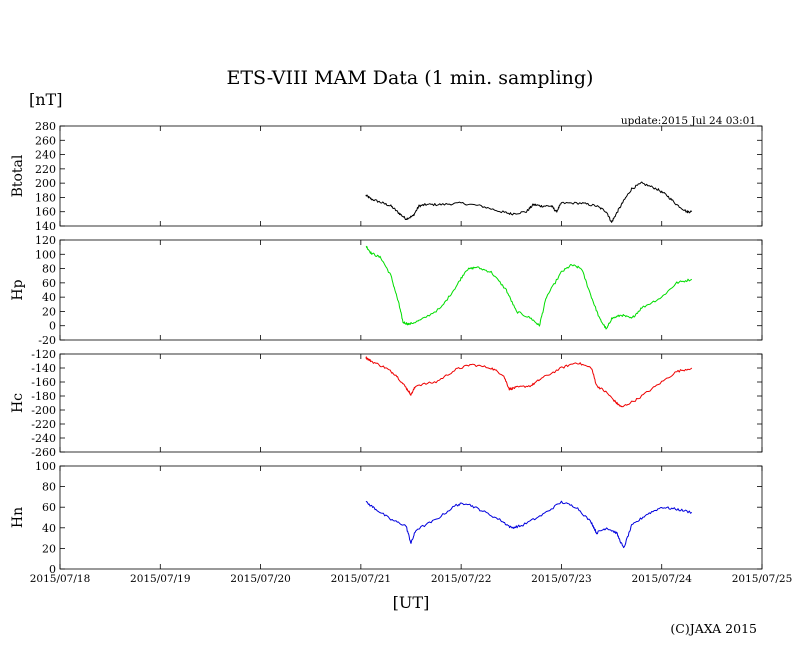  I want to click on y-tick-label: 200, so click(45, 183).